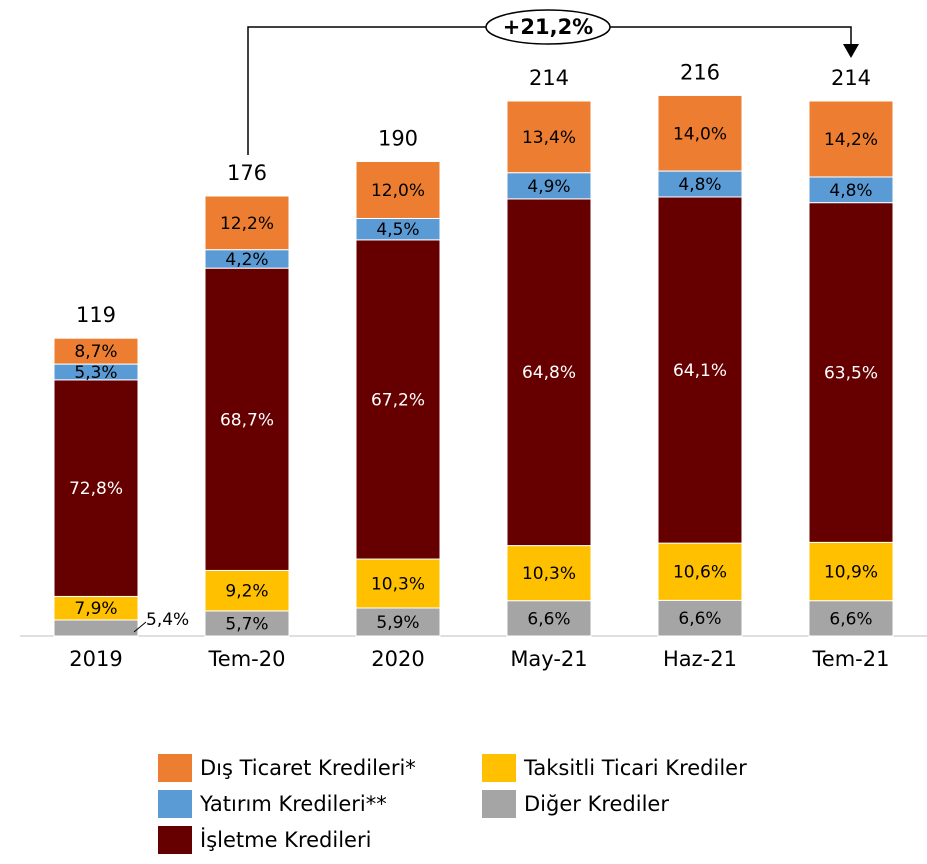  What do you see at coordinates (96, 315) in the screenshot?
I see `total-label: 119` at bounding box center [96, 315].